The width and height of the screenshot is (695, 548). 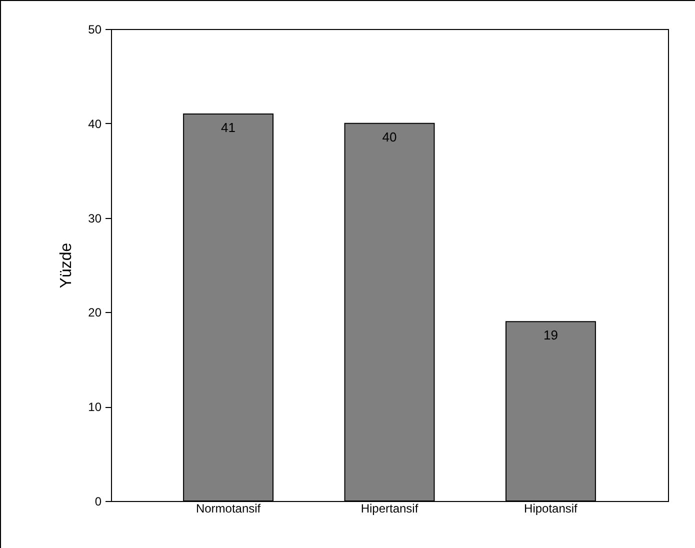 I want to click on data-label: 40, so click(x=389, y=136).